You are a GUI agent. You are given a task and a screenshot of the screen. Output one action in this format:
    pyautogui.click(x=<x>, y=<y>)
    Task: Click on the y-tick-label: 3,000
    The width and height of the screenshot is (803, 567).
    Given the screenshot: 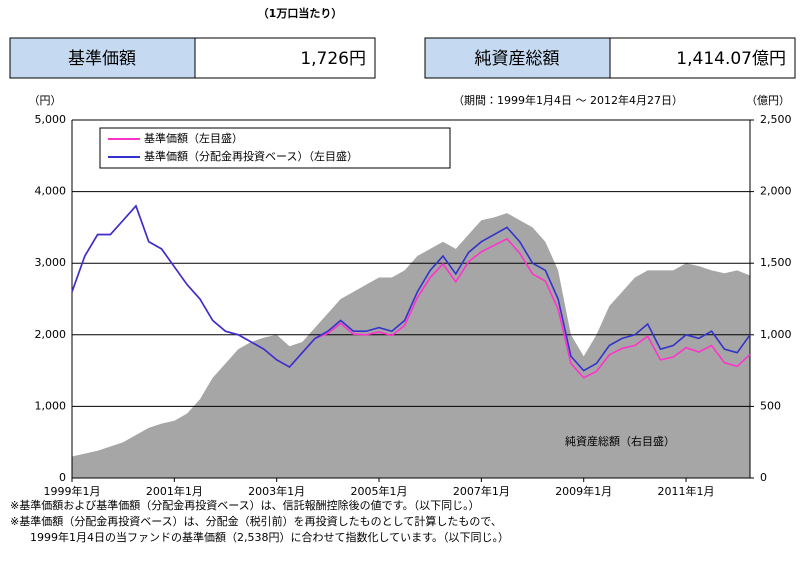 What is the action you would take?
    pyautogui.click(x=51, y=262)
    